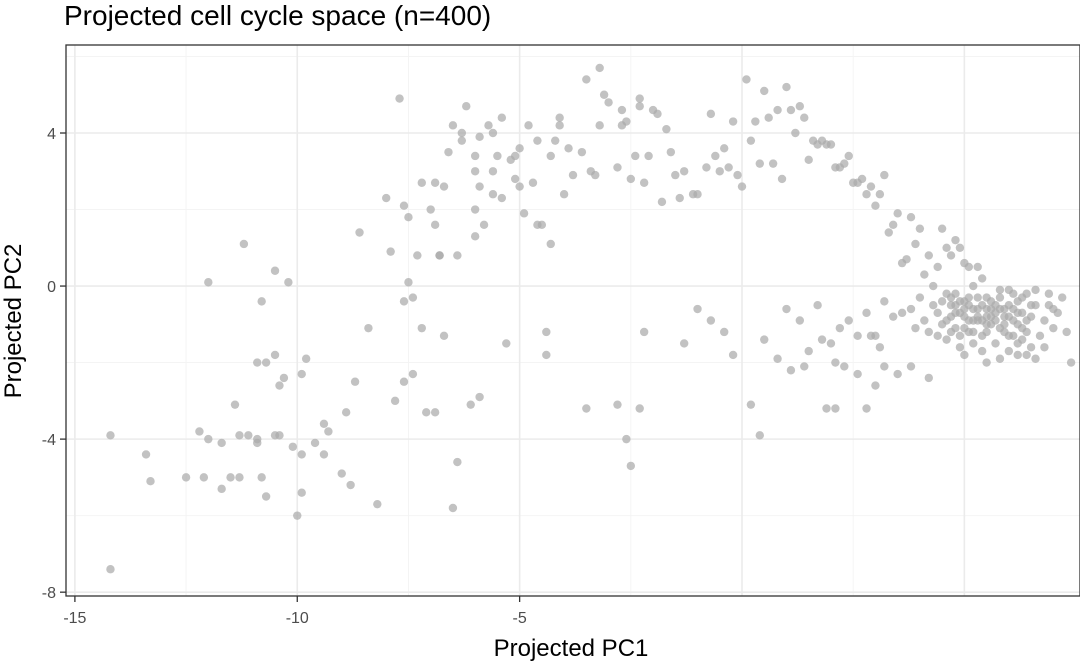  I want to click on x-tick-label: -10, so click(297, 618).